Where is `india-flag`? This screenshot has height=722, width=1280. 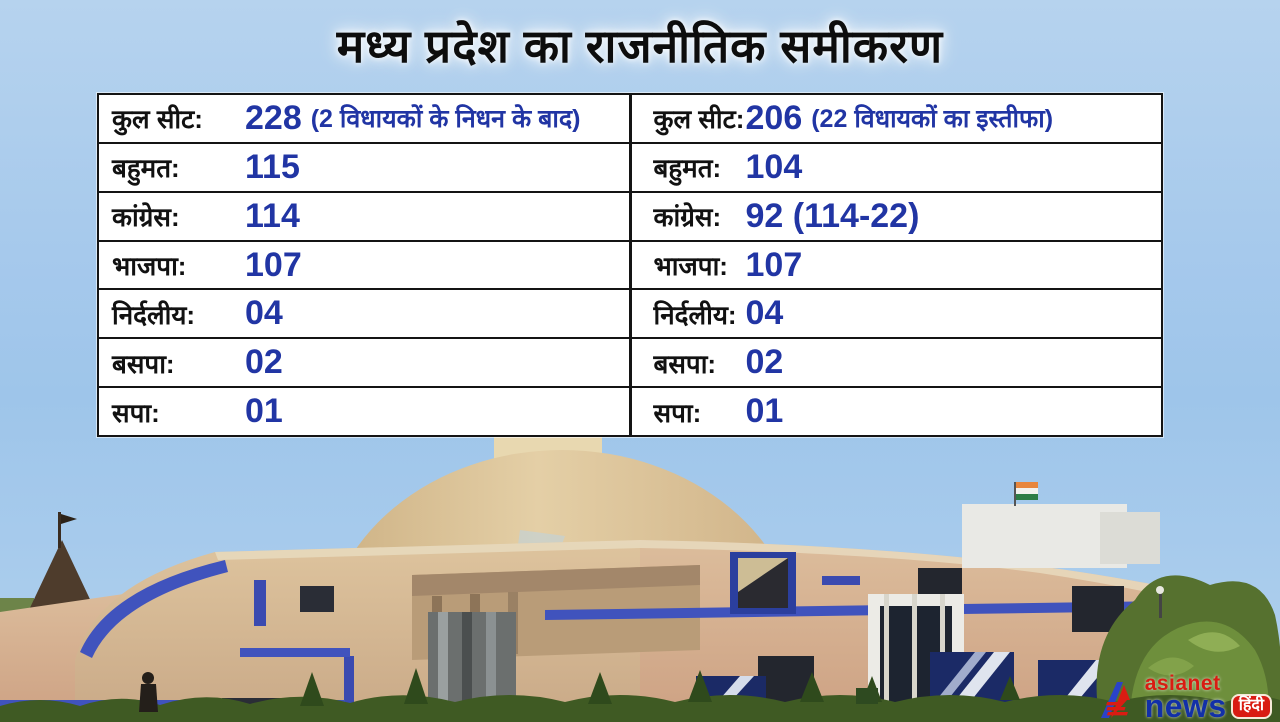 india-flag is located at coordinates (1026, 494).